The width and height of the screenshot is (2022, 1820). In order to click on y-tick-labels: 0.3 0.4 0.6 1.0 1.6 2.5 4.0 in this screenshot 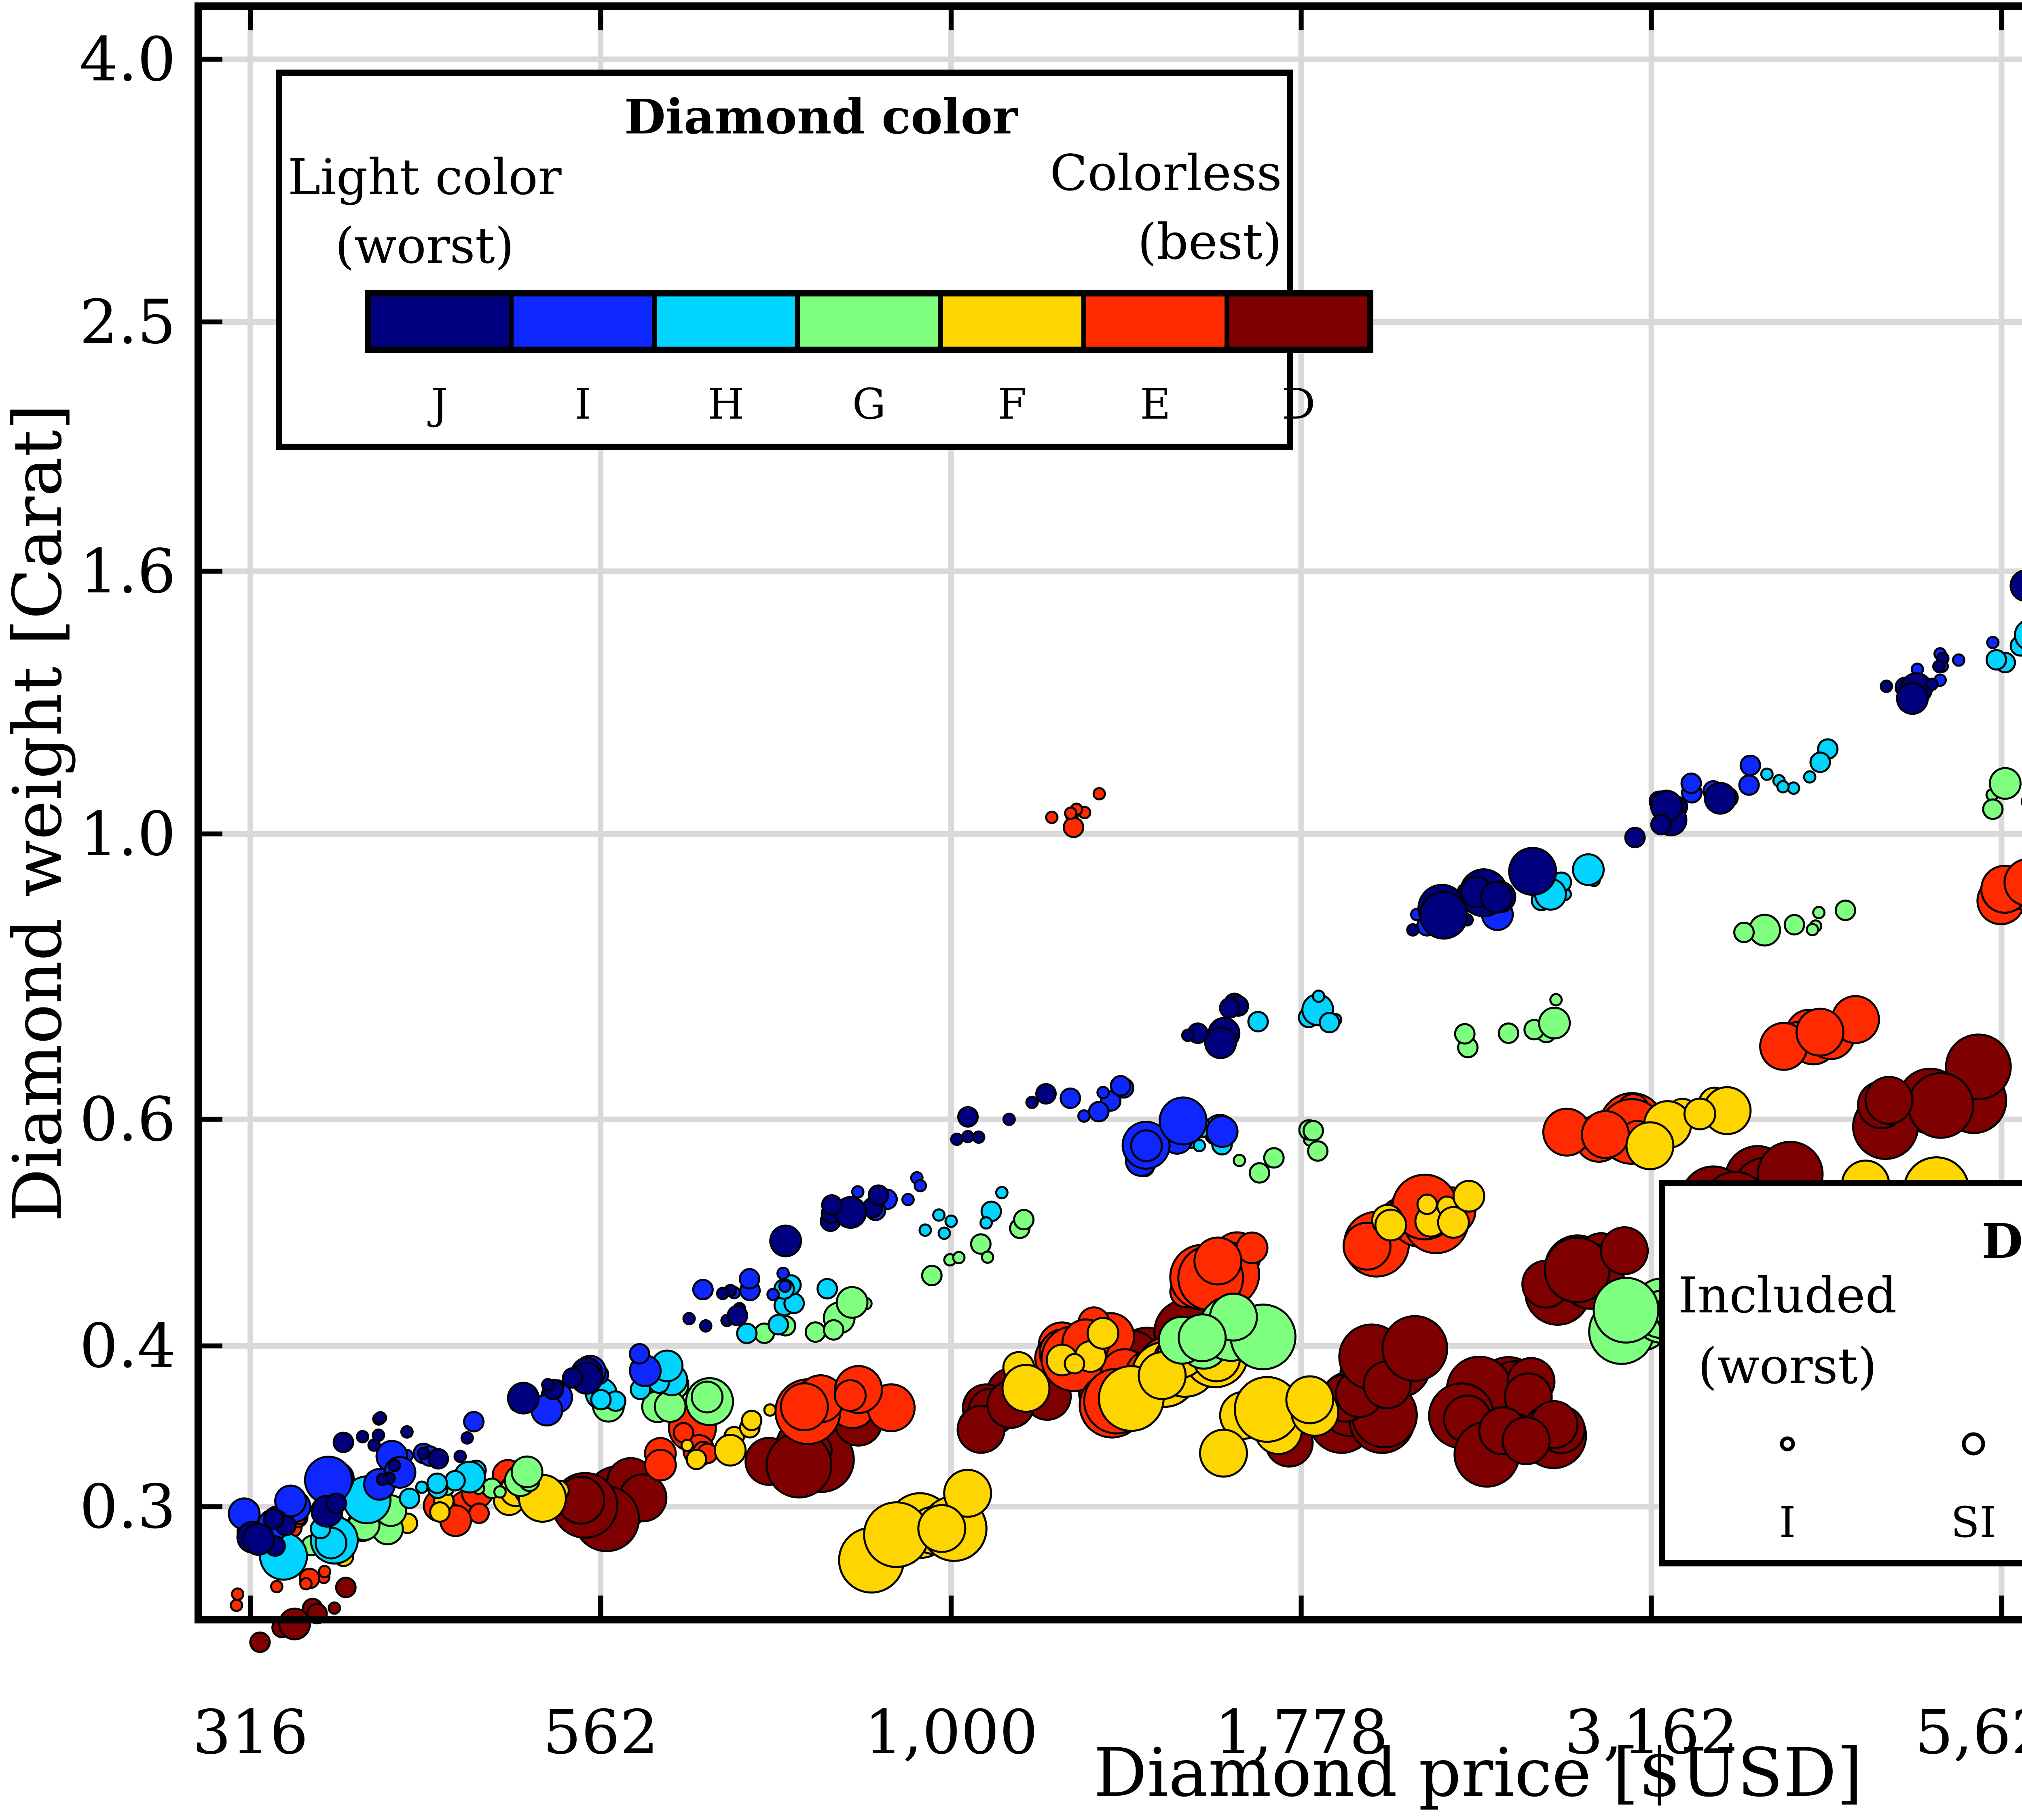, I will do `click(127, 784)`.